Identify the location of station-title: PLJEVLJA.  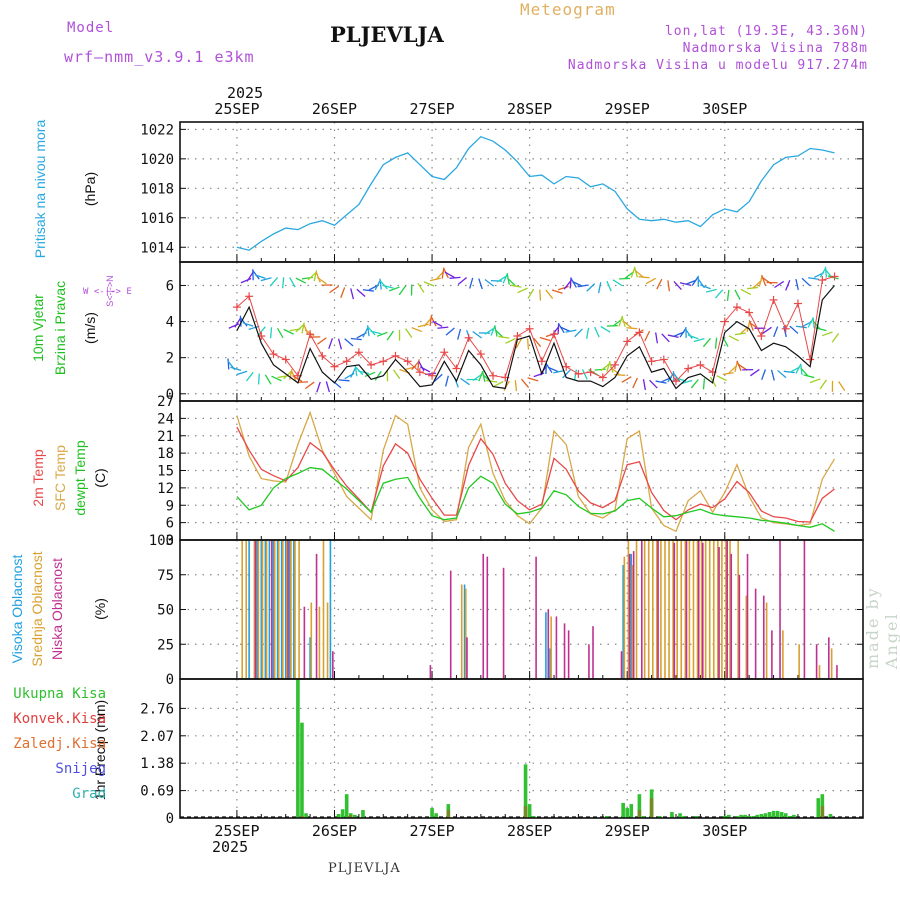
(387, 34).